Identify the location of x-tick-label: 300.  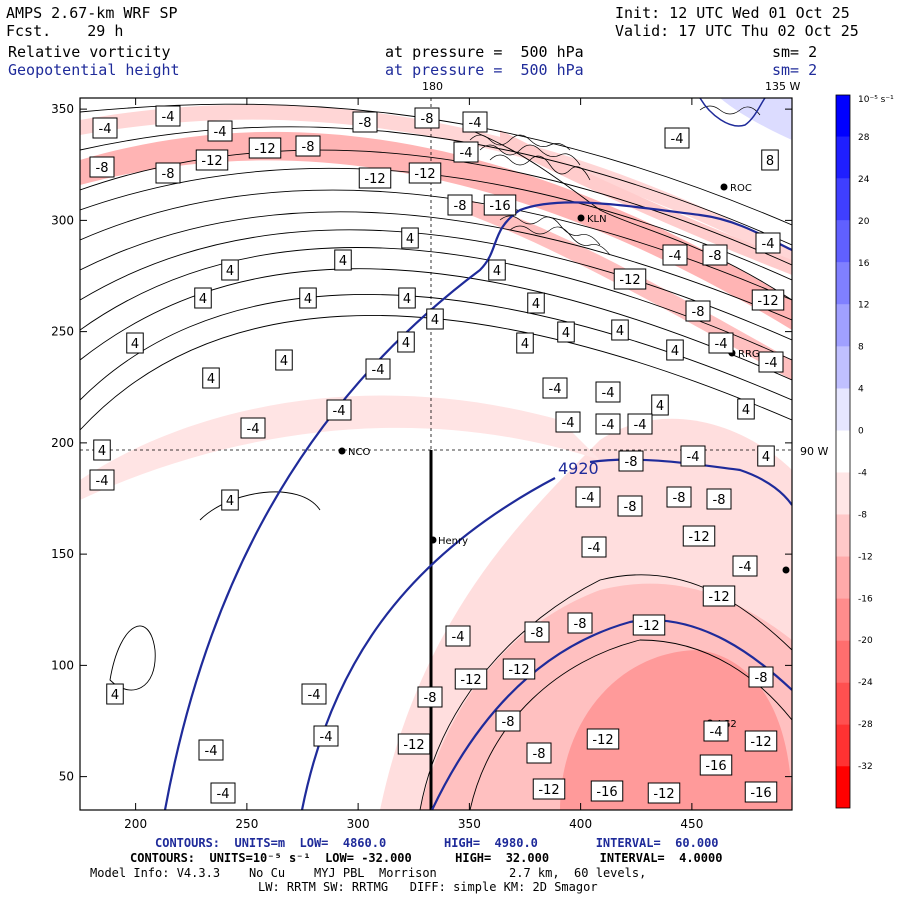
(358, 824).